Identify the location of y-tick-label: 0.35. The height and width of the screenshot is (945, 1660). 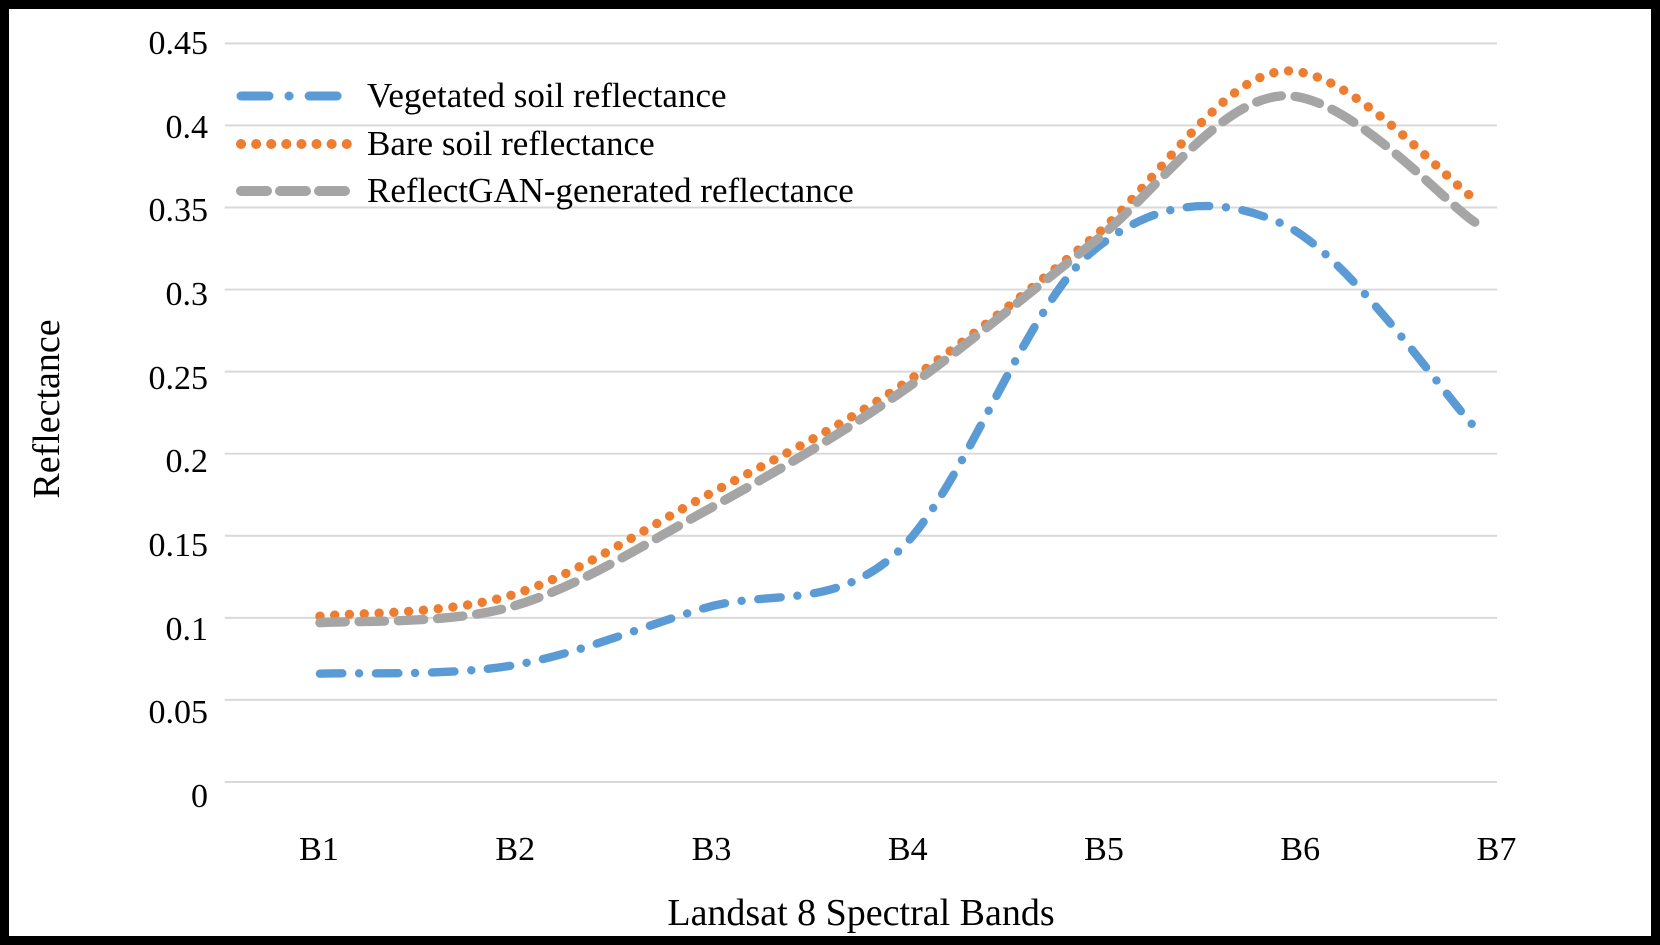
(178, 211).